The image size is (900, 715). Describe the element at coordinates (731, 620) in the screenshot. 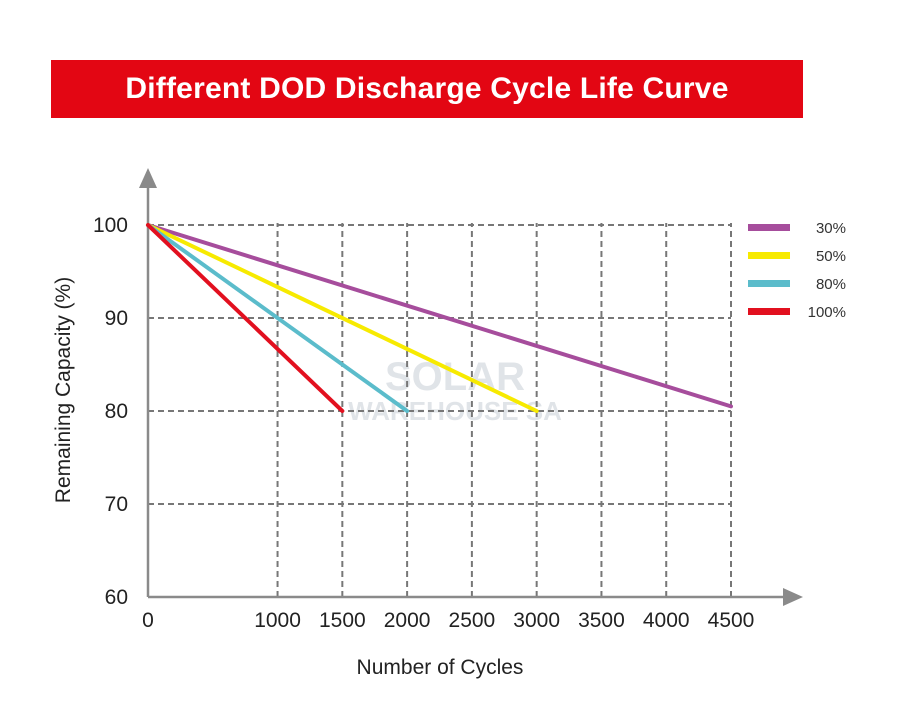

I see `x-tick-label: 4500` at that location.